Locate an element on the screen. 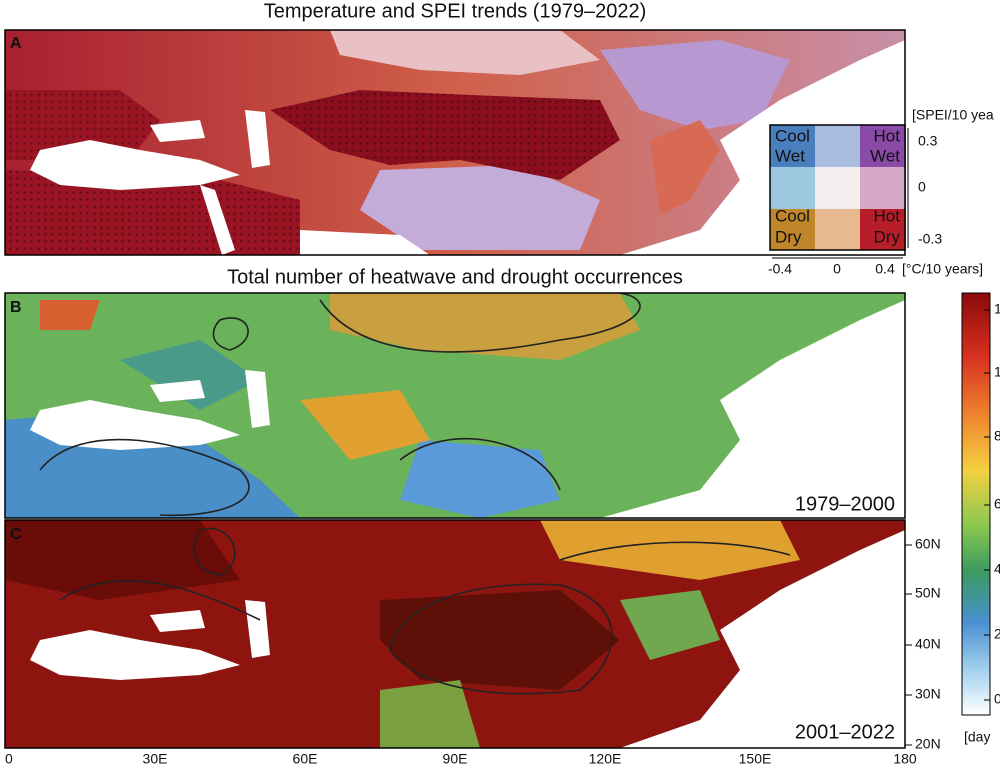  lon-label: 60E is located at coordinates (305, 759).